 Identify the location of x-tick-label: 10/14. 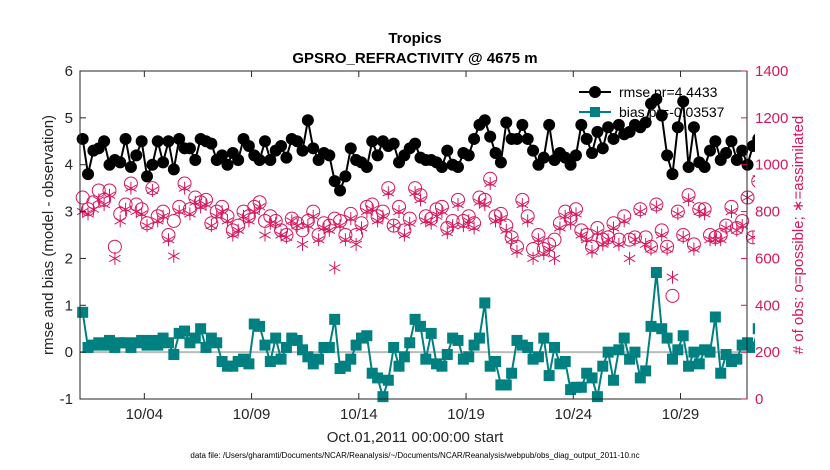
(359, 414).